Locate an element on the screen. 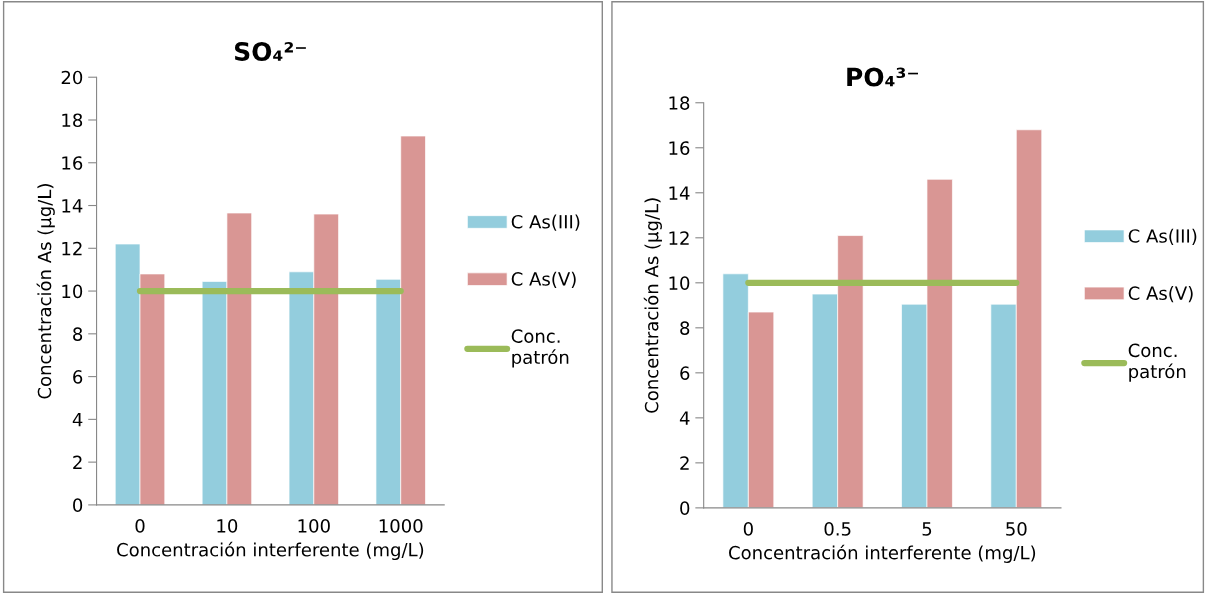  x-tick-label: 50 is located at coordinates (1016, 529).